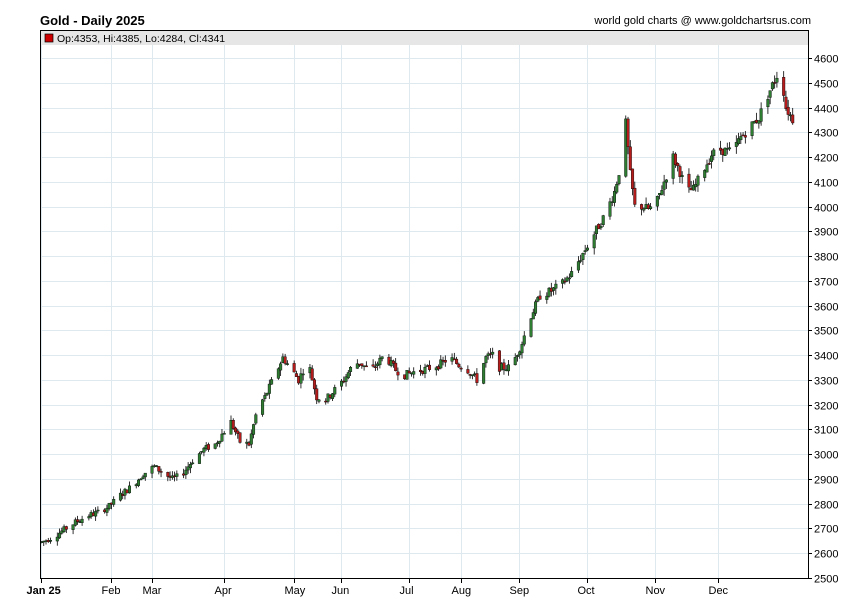 The height and width of the screenshot is (616, 850). I want to click on x-tick-label: Jul, so click(407, 591).